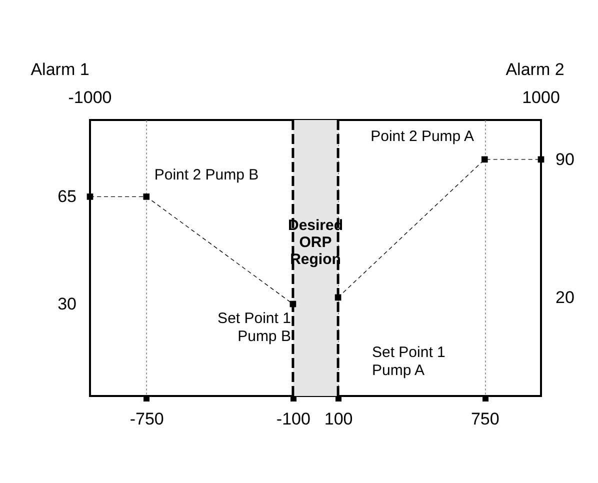 This screenshot has width=598, height=483. I want to click on x-tick-label: 100, so click(338, 419).